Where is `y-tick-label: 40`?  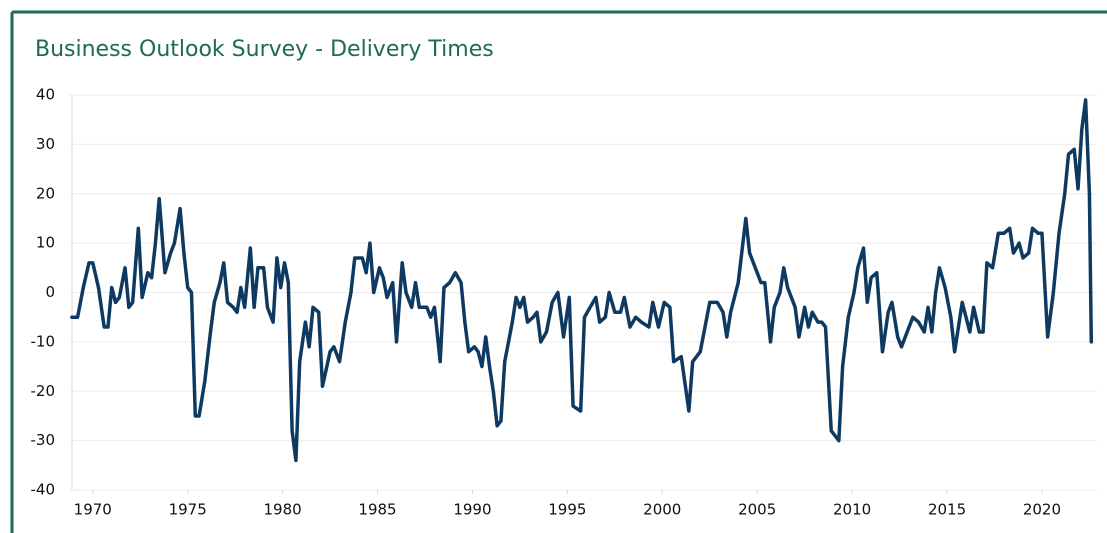
y-tick-label: 40 is located at coordinates (45, 95).